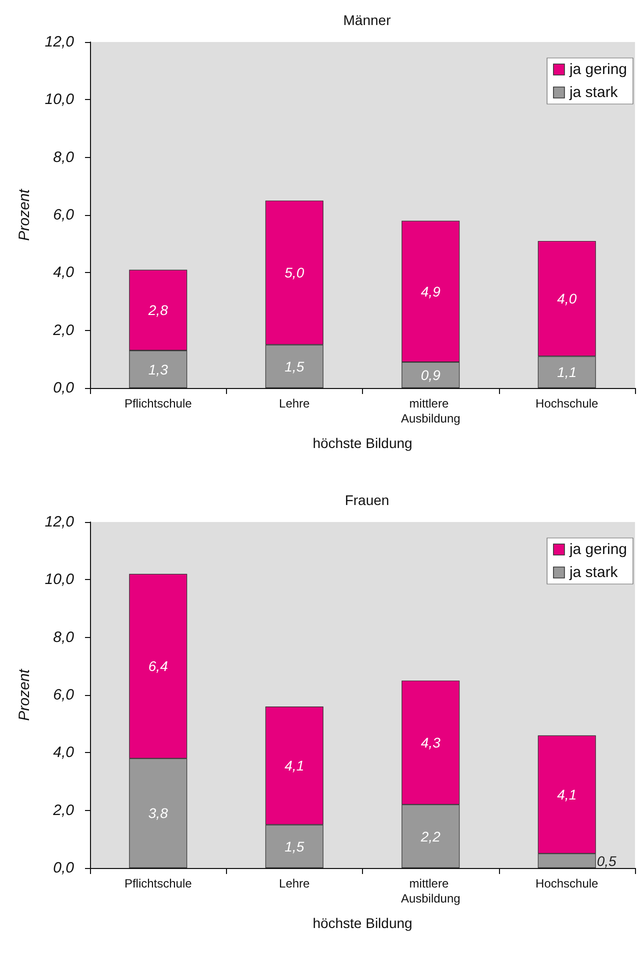 The height and width of the screenshot is (969, 637). I want to click on chart-title: Männer, so click(367, 20).